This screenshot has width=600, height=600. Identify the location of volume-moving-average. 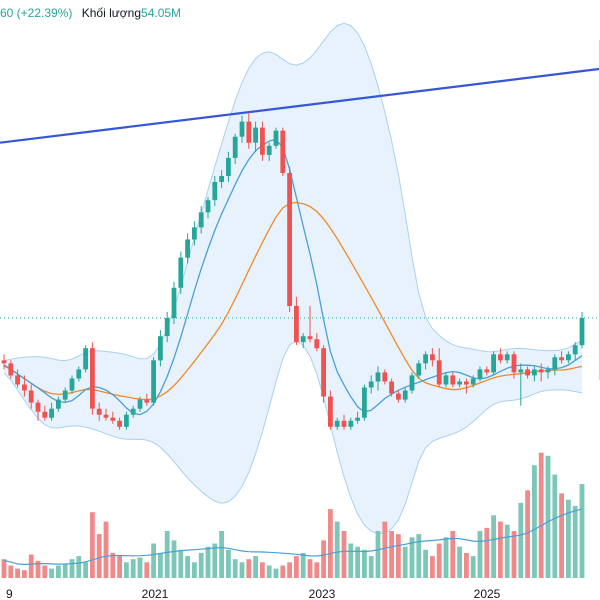
(293, 537).